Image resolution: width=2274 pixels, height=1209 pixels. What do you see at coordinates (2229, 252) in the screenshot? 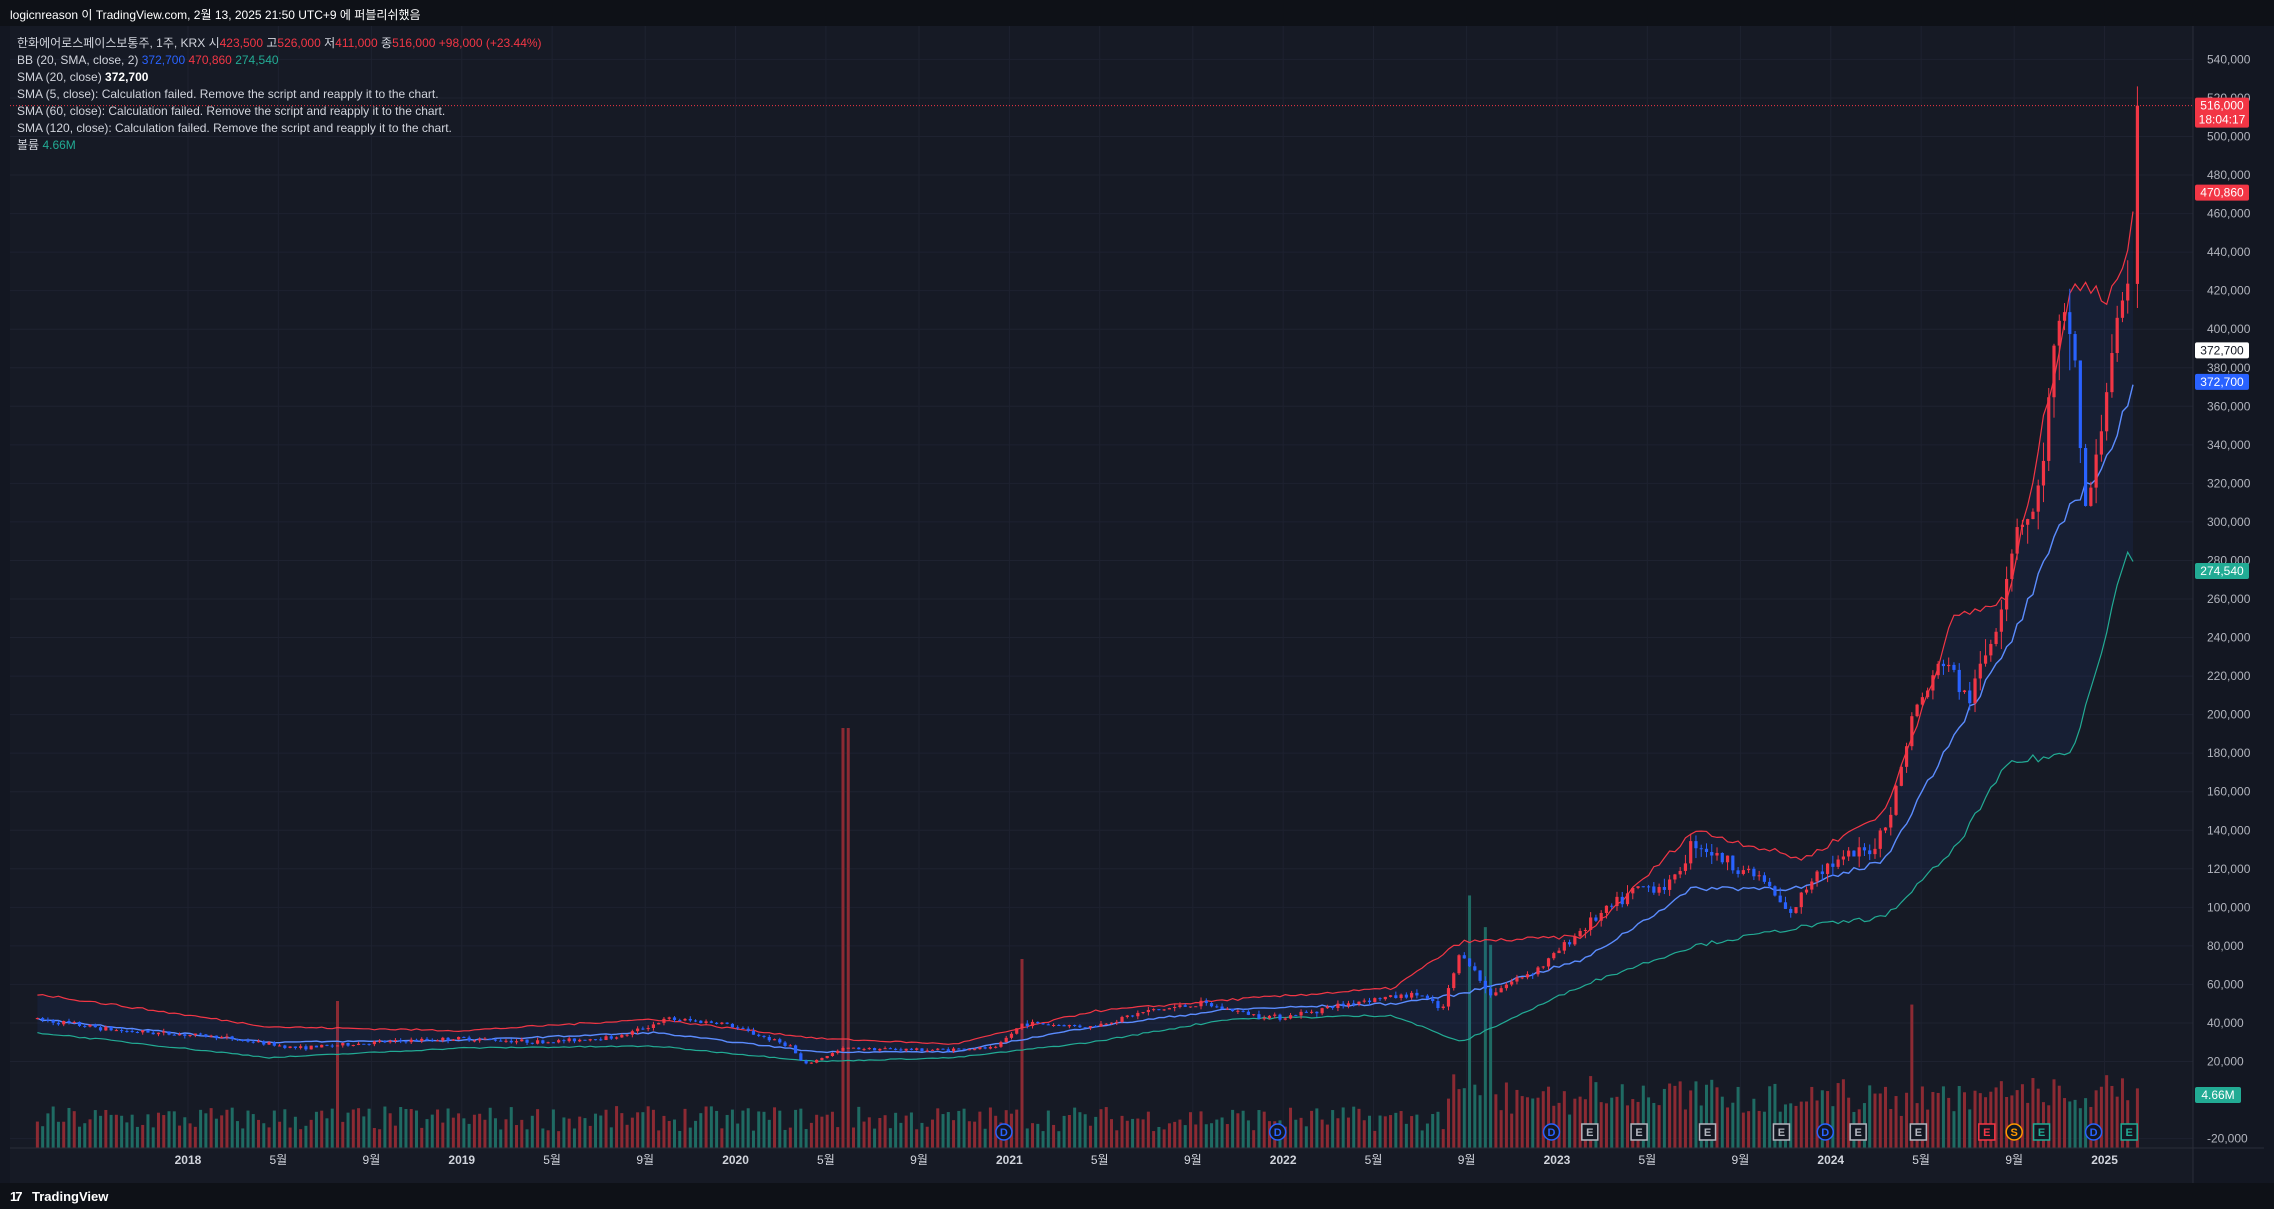
I see `price-tick-label: 440,000` at bounding box center [2229, 252].